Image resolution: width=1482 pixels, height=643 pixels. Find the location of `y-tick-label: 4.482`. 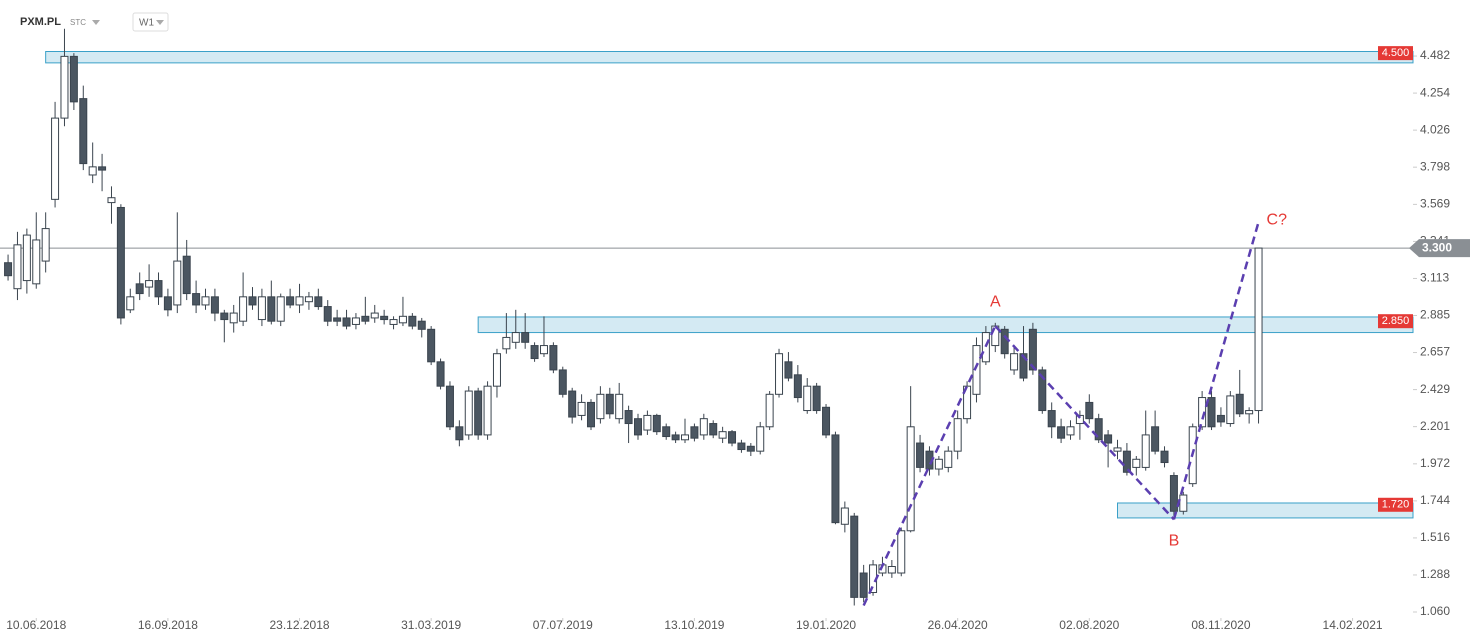

y-tick-label: 4.482 is located at coordinates (1435, 55).